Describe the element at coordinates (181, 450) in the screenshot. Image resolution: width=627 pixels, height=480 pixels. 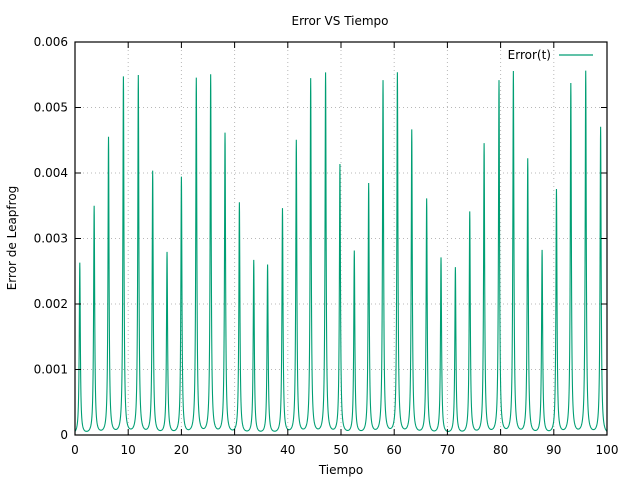
I see `x-tick-label: 20` at that location.